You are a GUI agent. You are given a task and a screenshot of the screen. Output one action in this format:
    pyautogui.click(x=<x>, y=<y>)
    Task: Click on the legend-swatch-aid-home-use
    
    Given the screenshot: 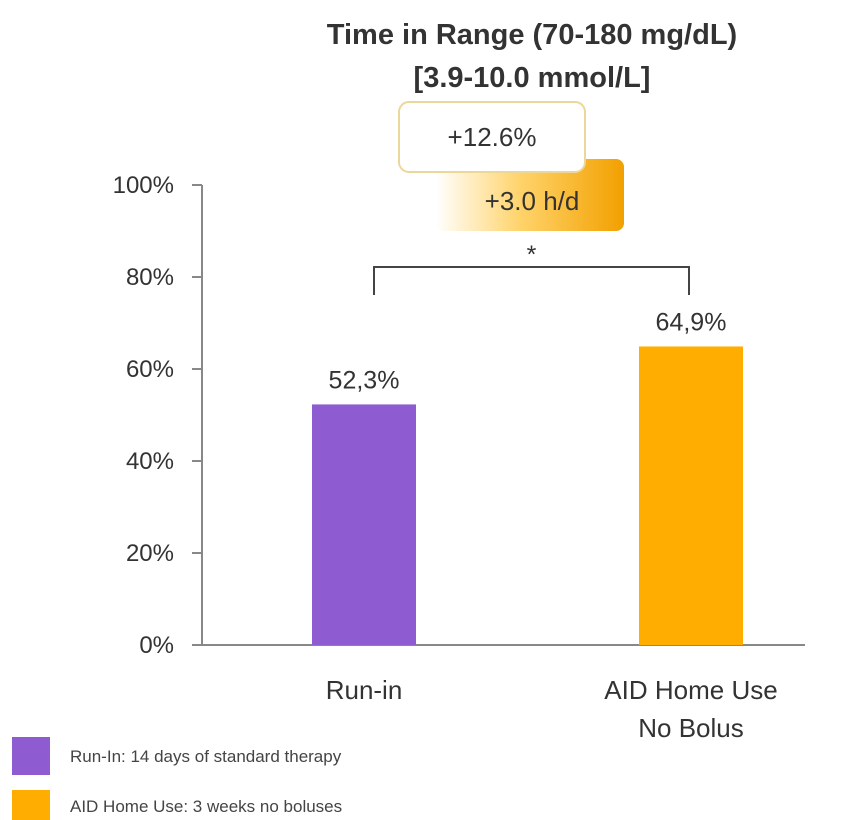 What is the action you would take?
    pyautogui.click(x=31, y=805)
    